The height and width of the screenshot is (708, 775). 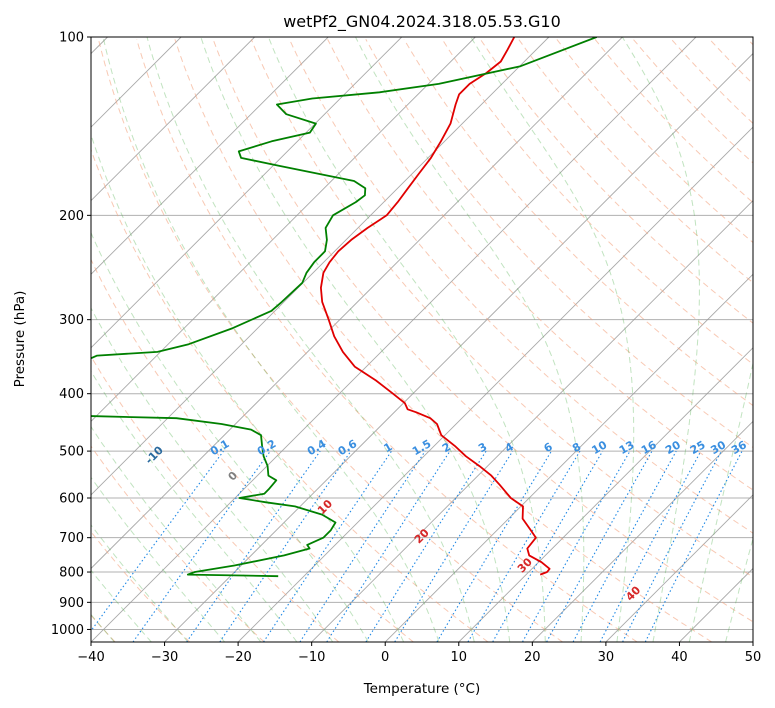 I want to click on y-tick-label: 300, so click(x=71, y=320).